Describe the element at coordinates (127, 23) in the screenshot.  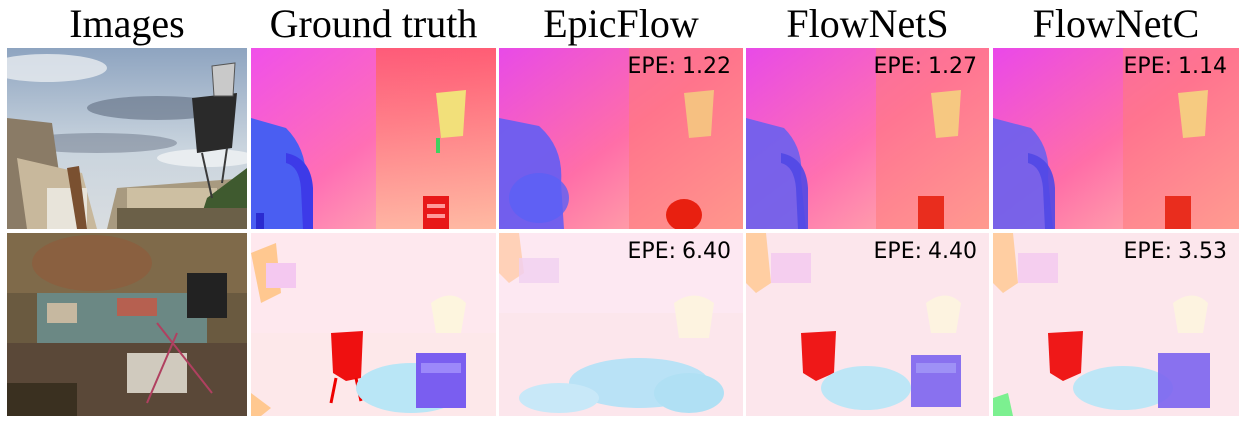
I see `column-title-images: Images` at that location.